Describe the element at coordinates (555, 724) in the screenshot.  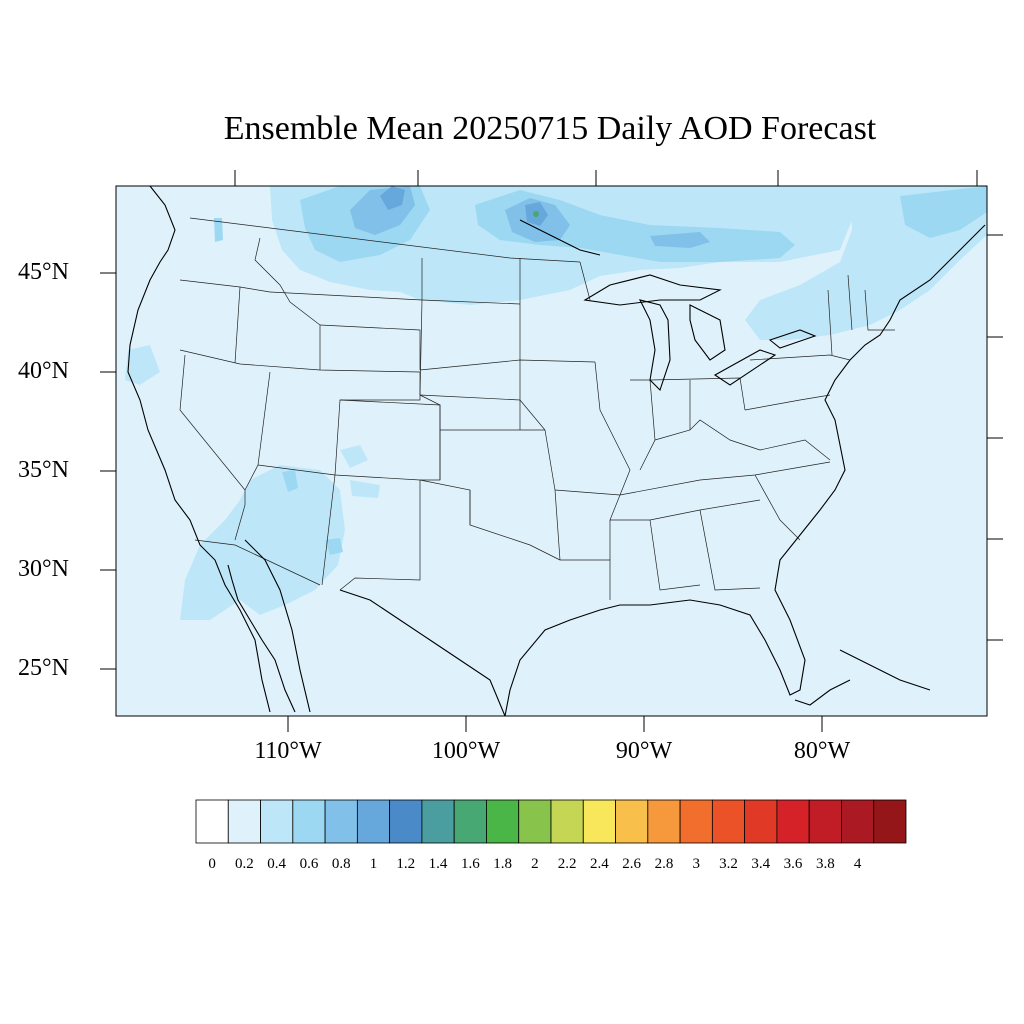
I see `bottom-ticks` at that location.